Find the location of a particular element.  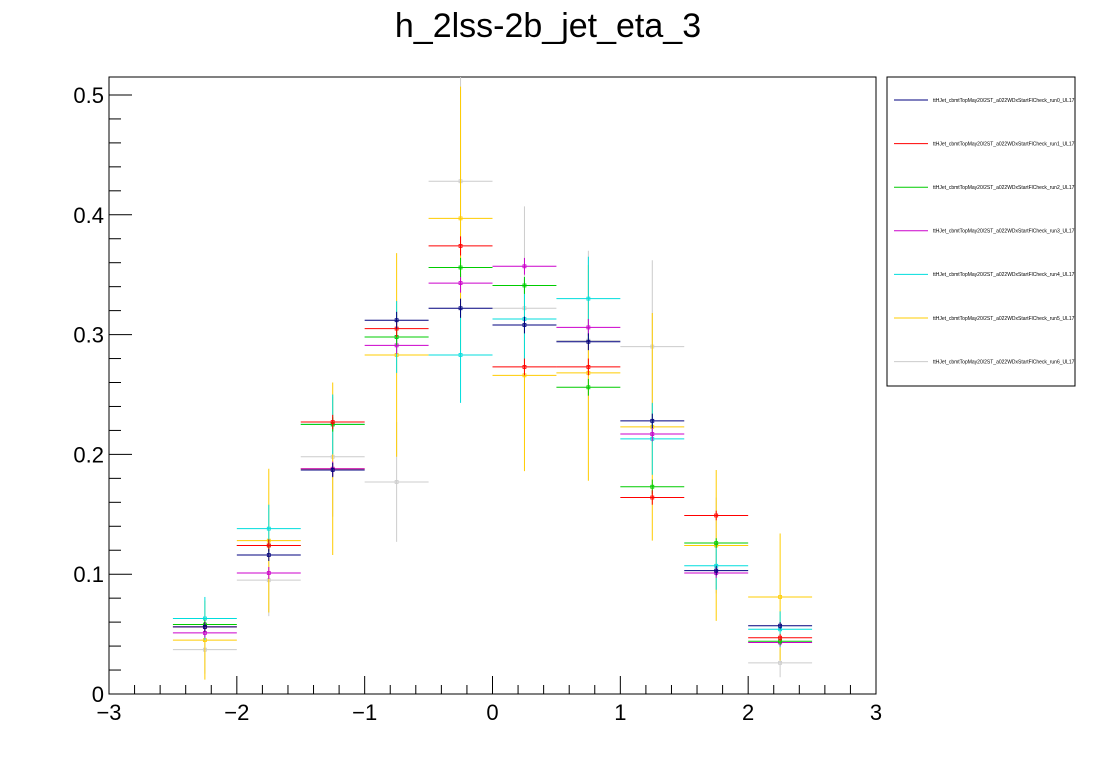

y-tick-label: 0.3 is located at coordinates (88, 335).